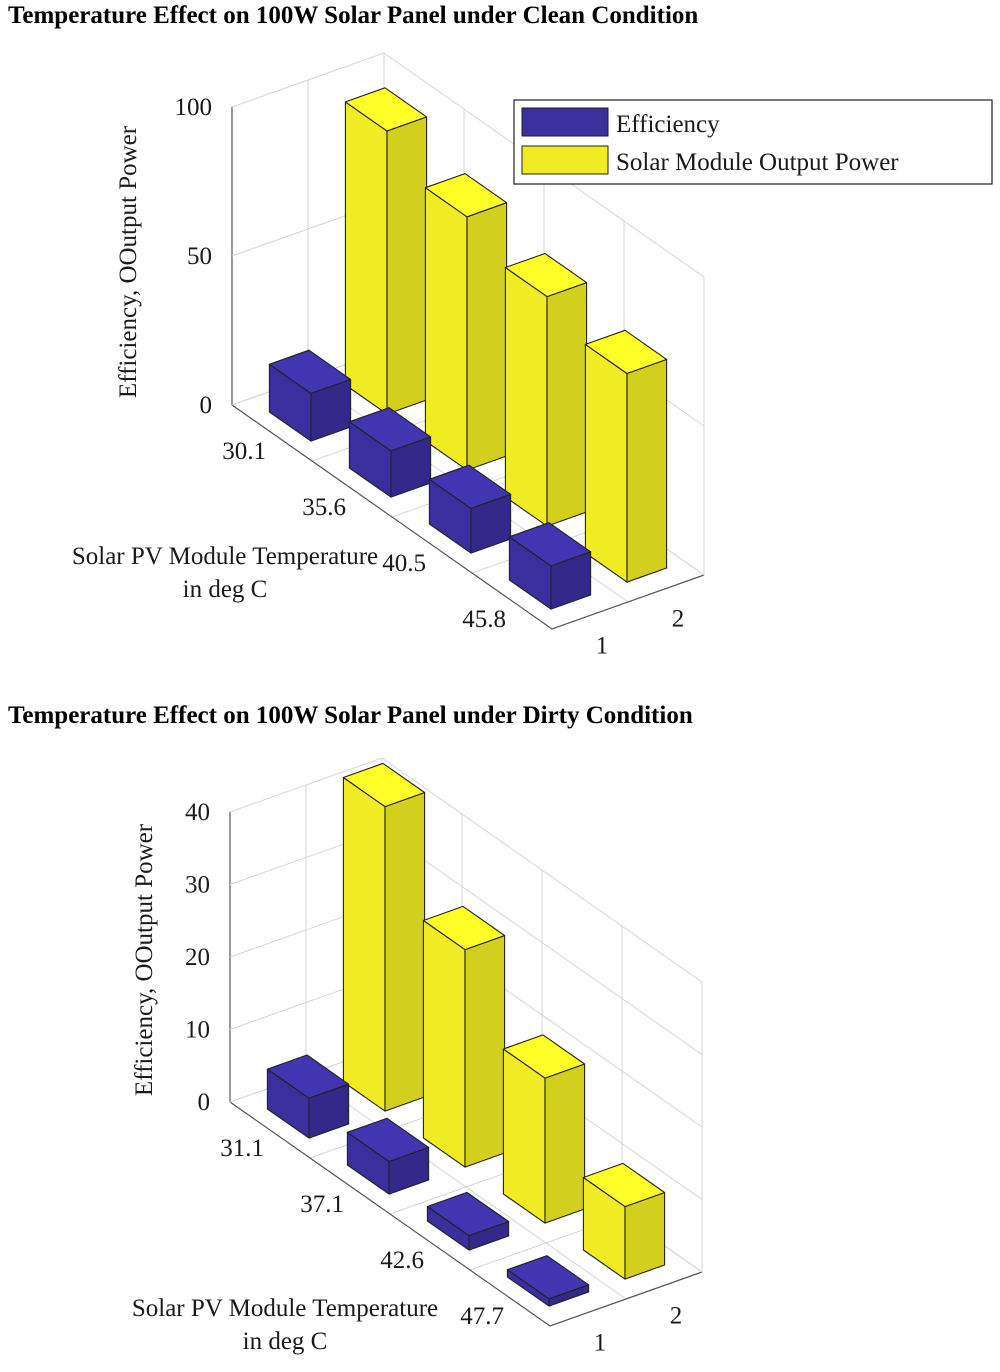 This screenshot has height=1372, width=1000. Describe the element at coordinates (484, 619) in the screenshot. I see `x-tick-label: 45.8` at that location.